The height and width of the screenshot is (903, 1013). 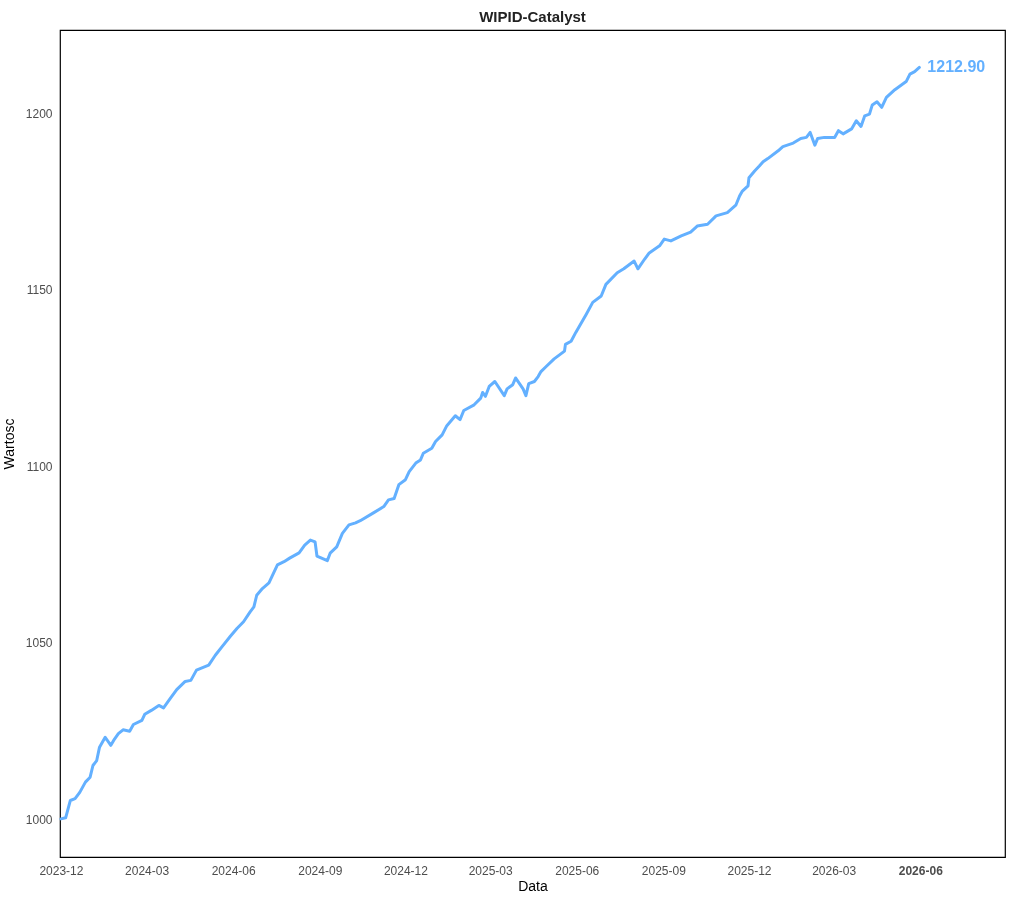 What do you see at coordinates (533, 885) in the screenshot?
I see `x-axis-title: Data` at bounding box center [533, 885].